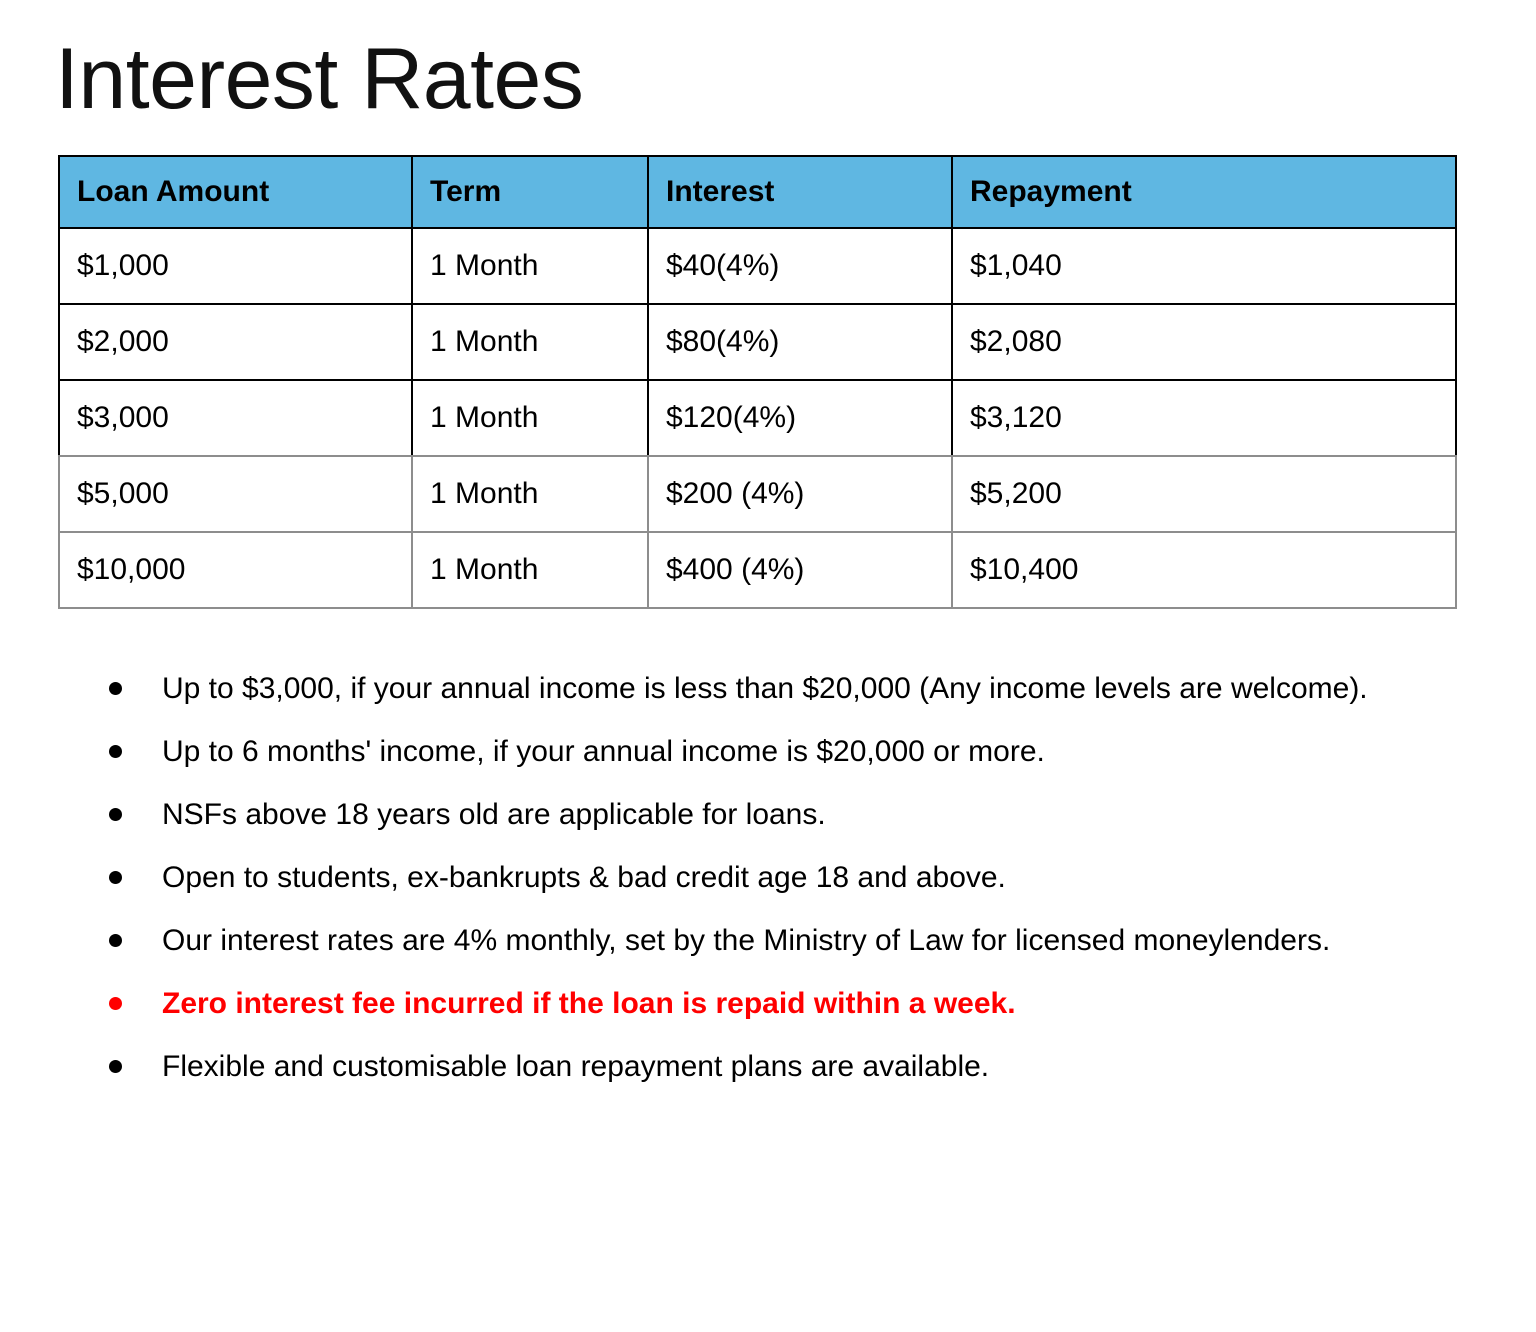  I want to click on cell-repayment: $5,200, so click(1204, 494).